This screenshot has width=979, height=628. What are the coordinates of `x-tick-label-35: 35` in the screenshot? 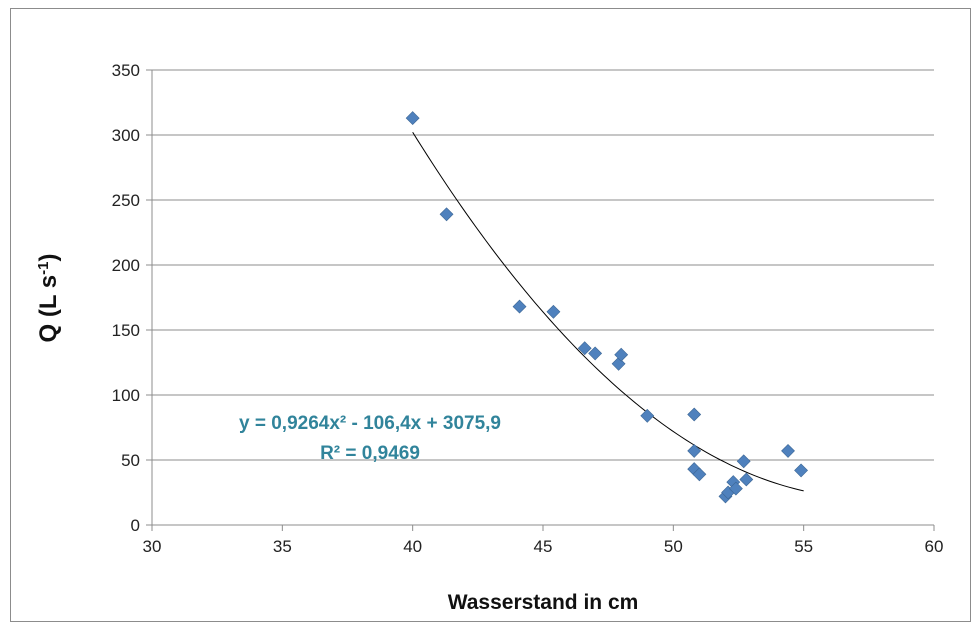 It's located at (282, 546).